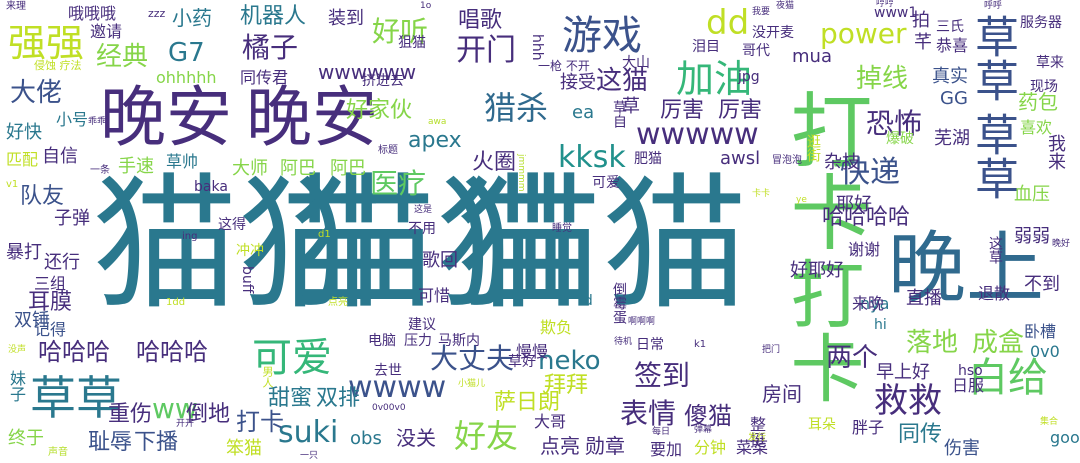  Describe the element at coordinates (74, 352) in the screenshot. I see `word-hahaha-1: 哈哈哈` at that location.